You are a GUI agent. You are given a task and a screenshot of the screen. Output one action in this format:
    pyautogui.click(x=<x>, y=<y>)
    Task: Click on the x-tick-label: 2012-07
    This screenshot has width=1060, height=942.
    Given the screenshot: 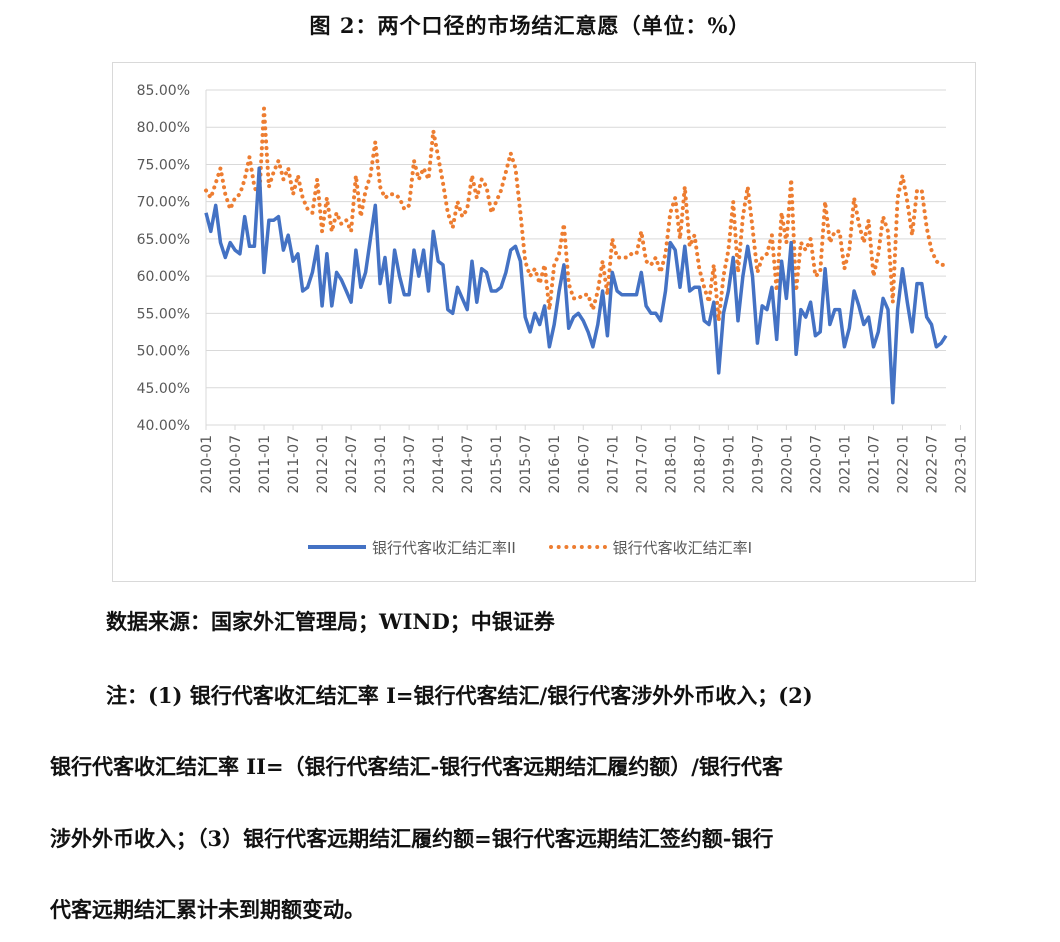 What is the action you would take?
    pyautogui.click(x=352, y=464)
    